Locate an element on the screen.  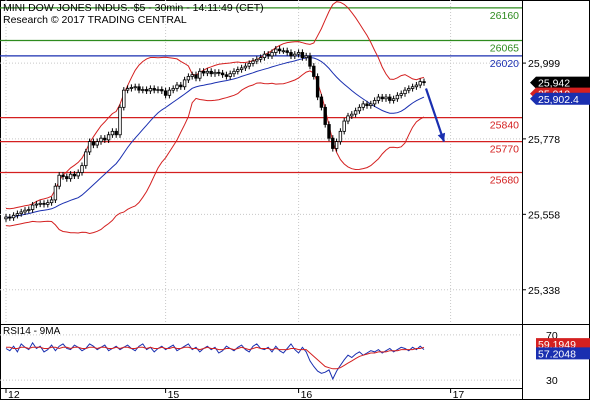
chart-subtitle: Research © 2017 TRADING CENTRAL is located at coordinates (95, 20).